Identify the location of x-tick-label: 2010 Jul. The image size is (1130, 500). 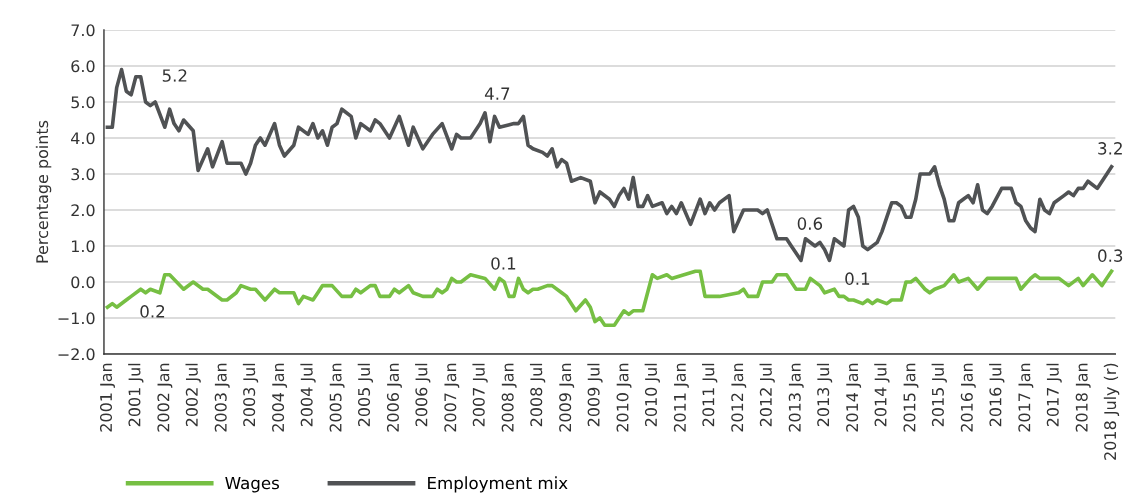
(652, 395).